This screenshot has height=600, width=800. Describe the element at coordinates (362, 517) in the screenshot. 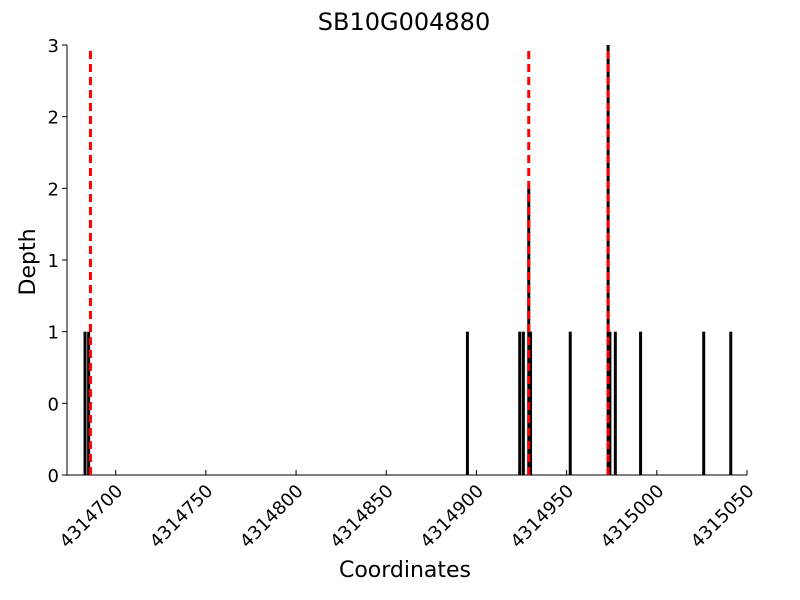

I see `x-tick-label: 4314850` at that location.